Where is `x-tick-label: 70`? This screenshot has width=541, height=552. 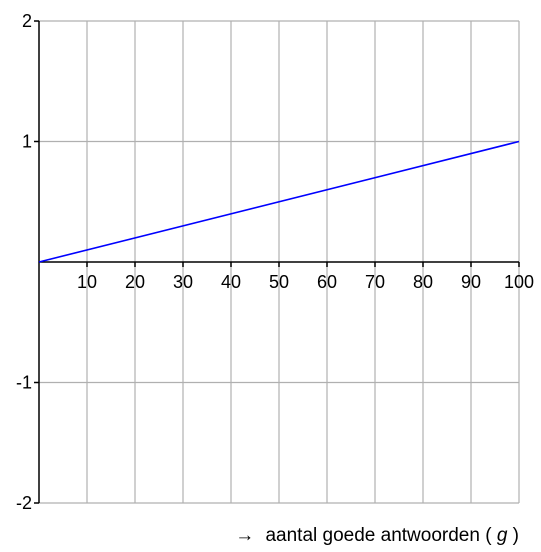
x-tick-label: 70 is located at coordinates (375, 282).